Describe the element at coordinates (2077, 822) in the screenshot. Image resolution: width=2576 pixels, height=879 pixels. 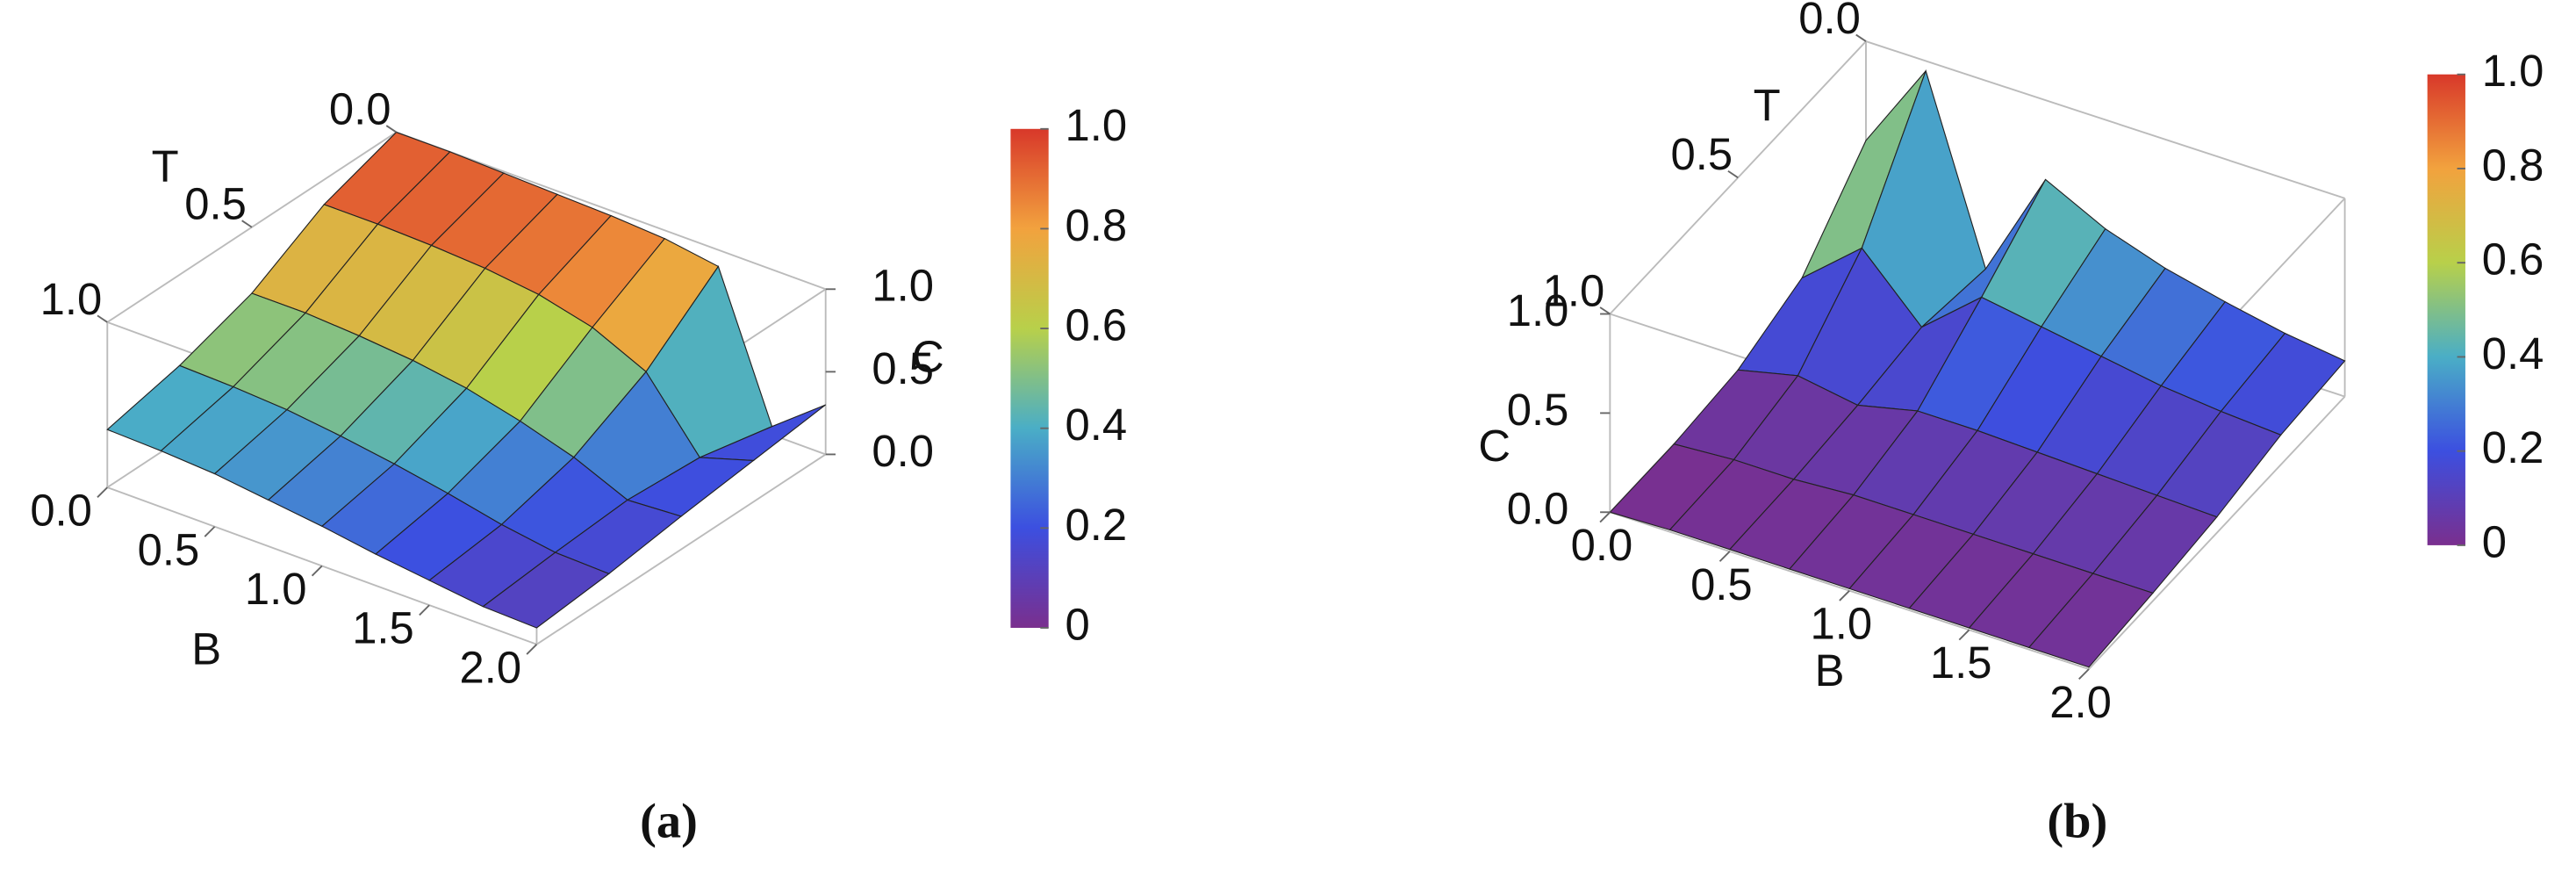
I see `panel-label: (b)` at that location.